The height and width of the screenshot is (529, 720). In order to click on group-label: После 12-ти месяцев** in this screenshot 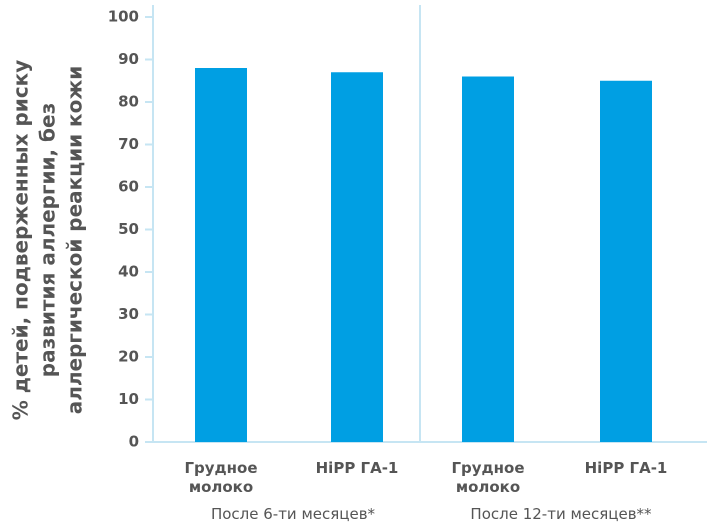, I will do `click(561, 514)`.